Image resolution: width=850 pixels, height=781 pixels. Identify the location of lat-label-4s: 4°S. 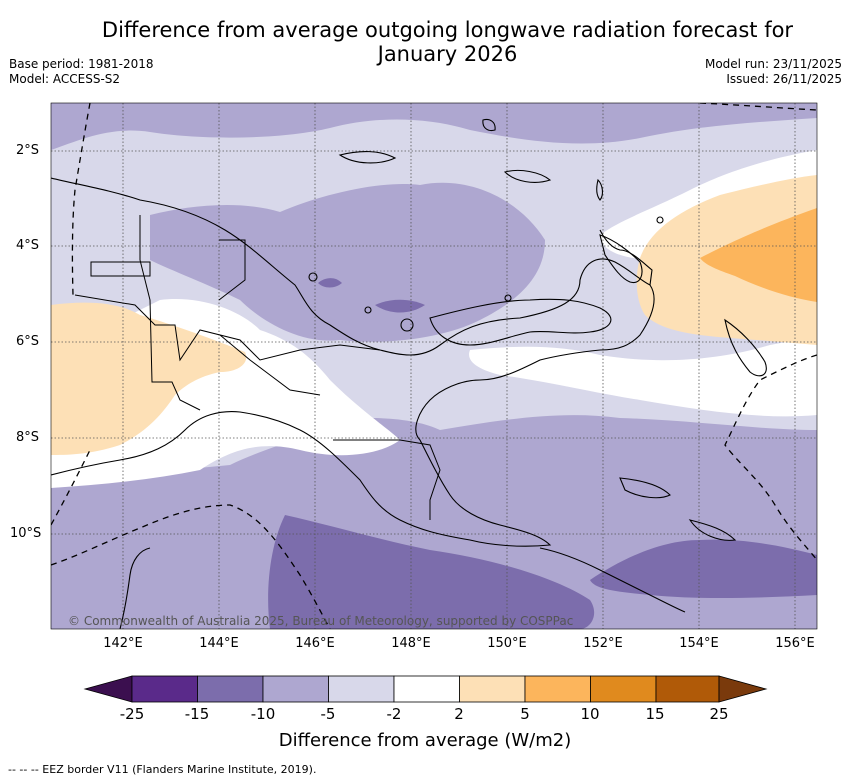
(28, 245).